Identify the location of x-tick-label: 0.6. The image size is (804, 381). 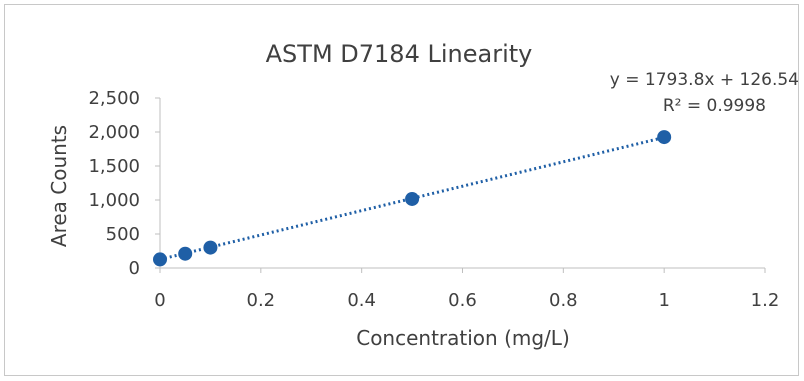
(462, 300).